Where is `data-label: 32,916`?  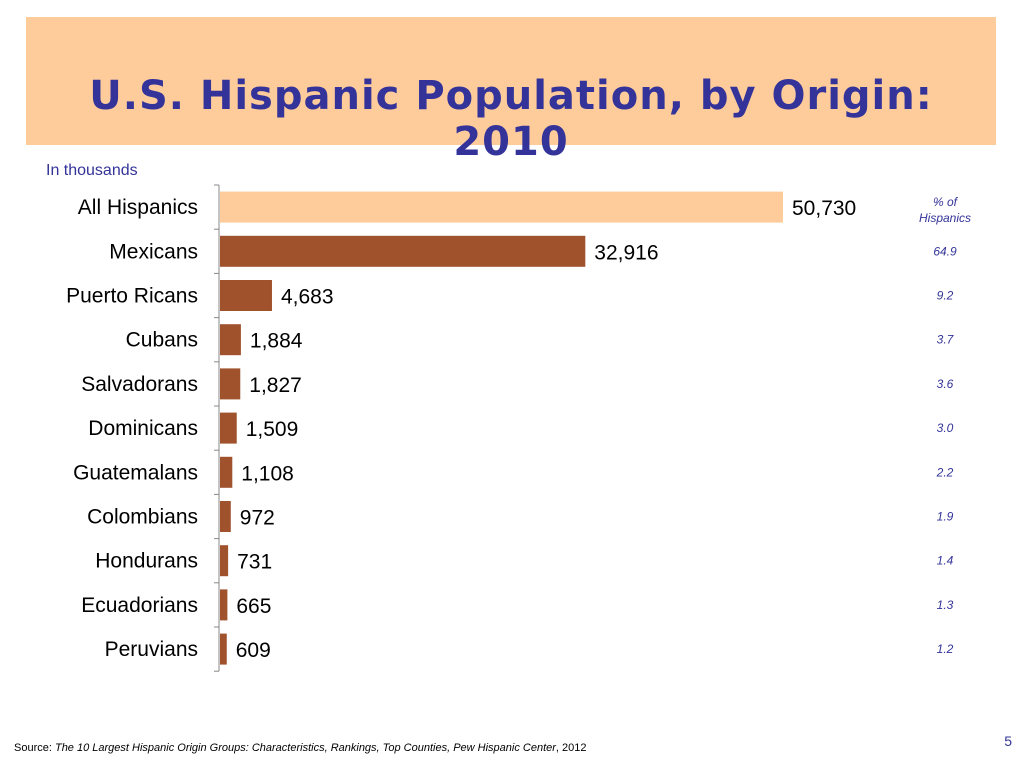 data-label: 32,916 is located at coordinates (626, 252).